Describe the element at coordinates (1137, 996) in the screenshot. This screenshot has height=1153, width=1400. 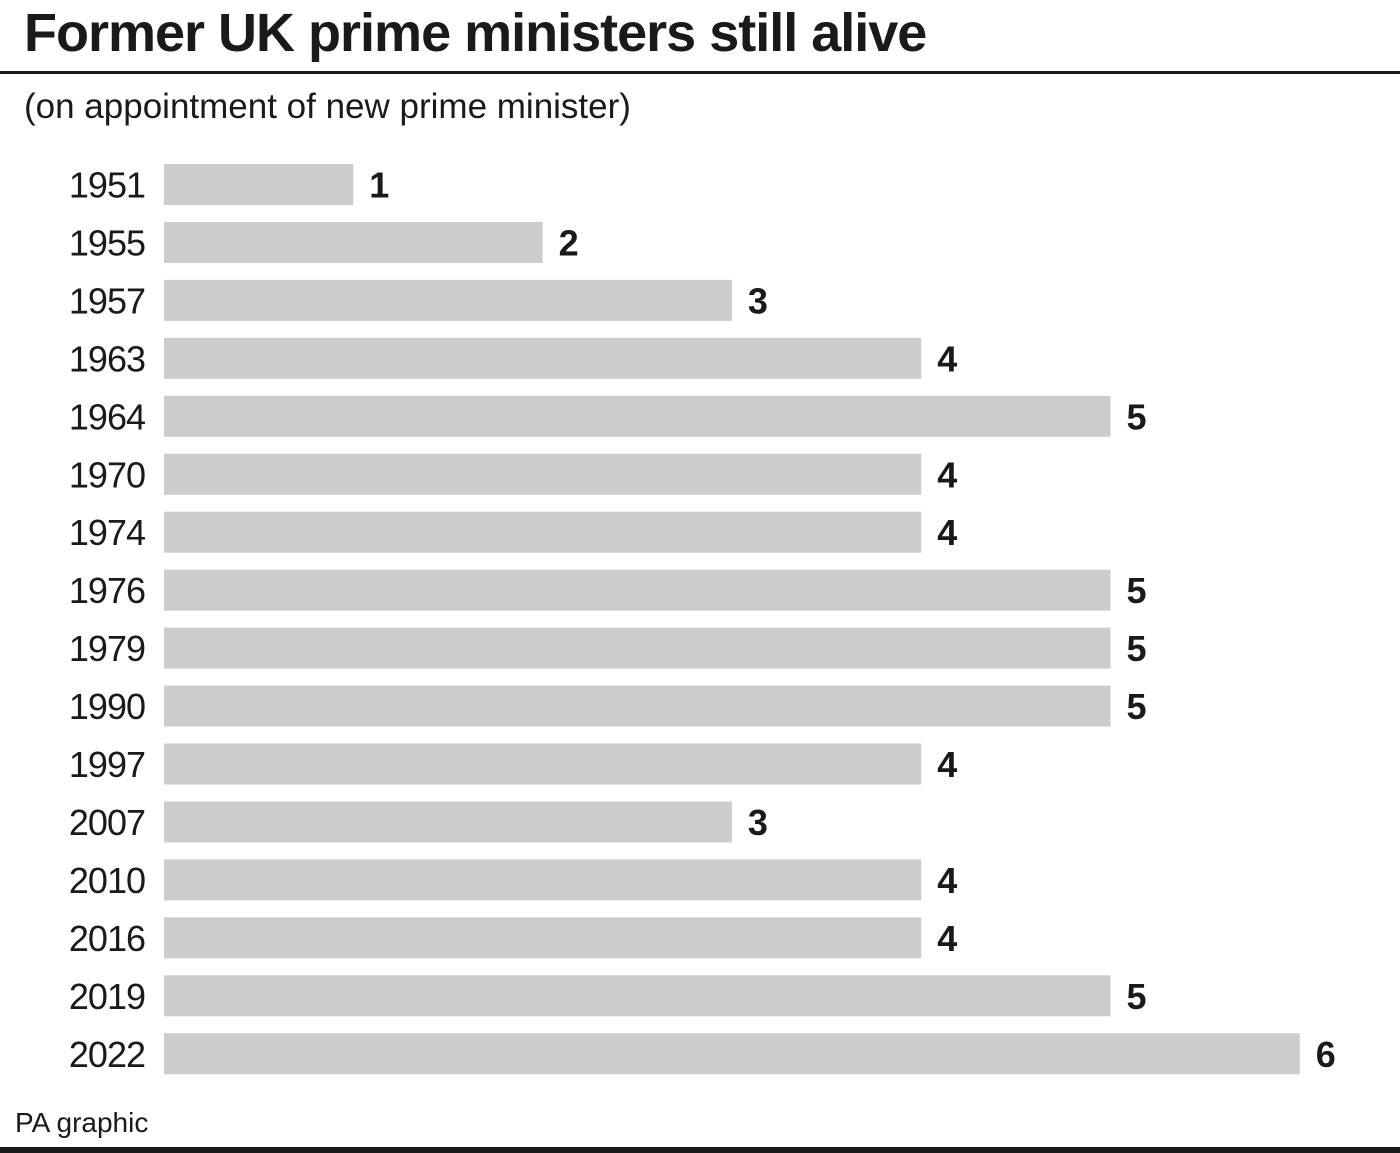
I see `value-label-2019: 5` at that location.